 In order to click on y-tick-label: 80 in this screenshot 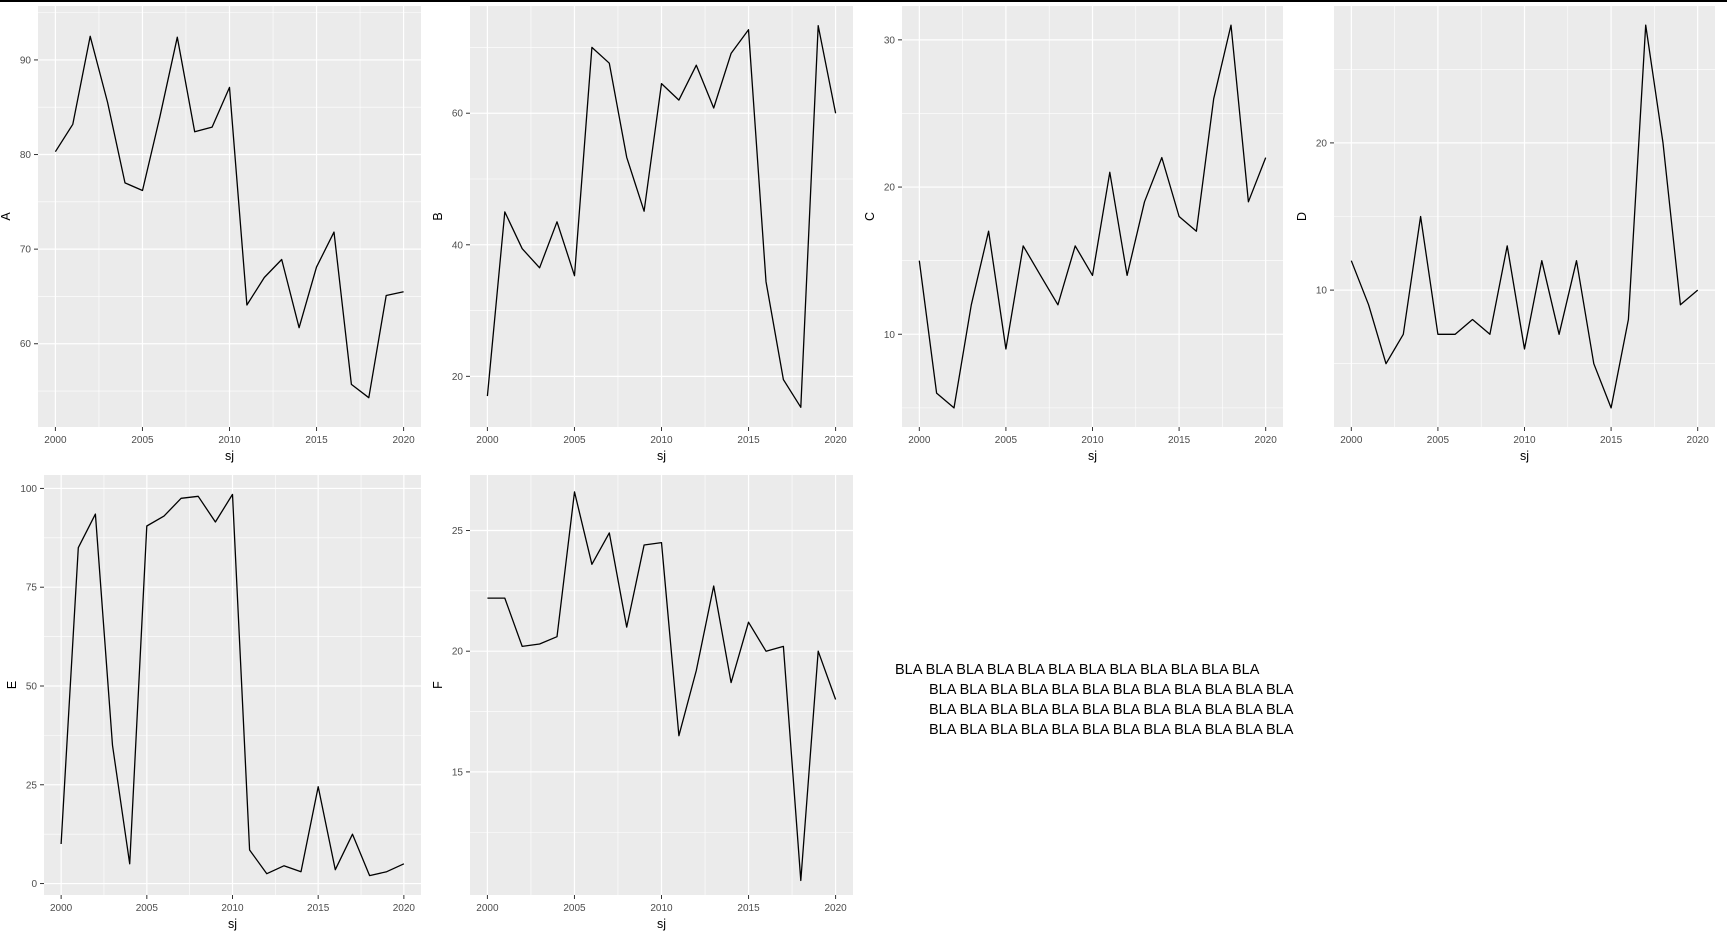, I will do `click(26, 155)`.